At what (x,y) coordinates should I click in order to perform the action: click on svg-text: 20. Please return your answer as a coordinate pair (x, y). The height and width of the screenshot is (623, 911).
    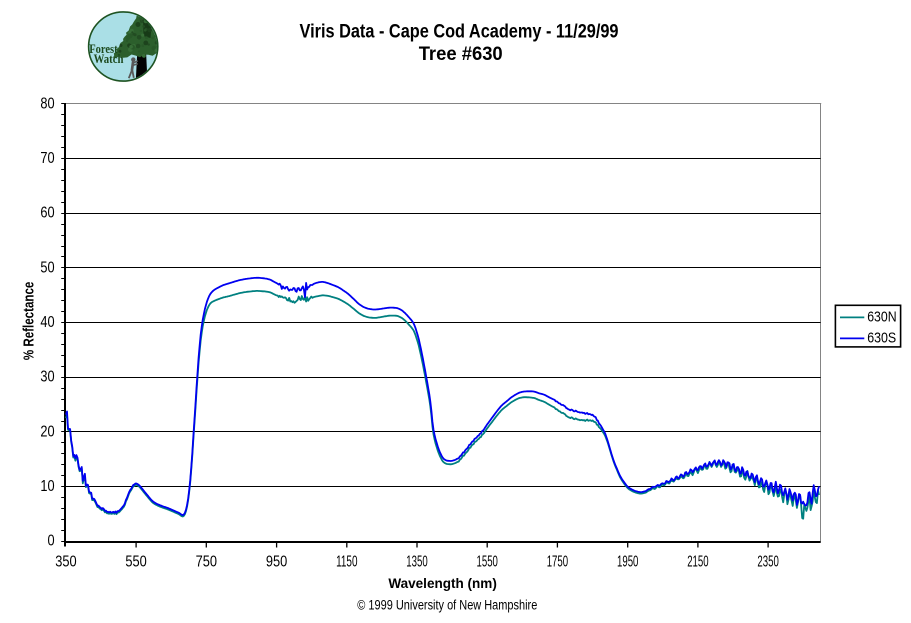
    Looking at the image, I should click on (47, 431).